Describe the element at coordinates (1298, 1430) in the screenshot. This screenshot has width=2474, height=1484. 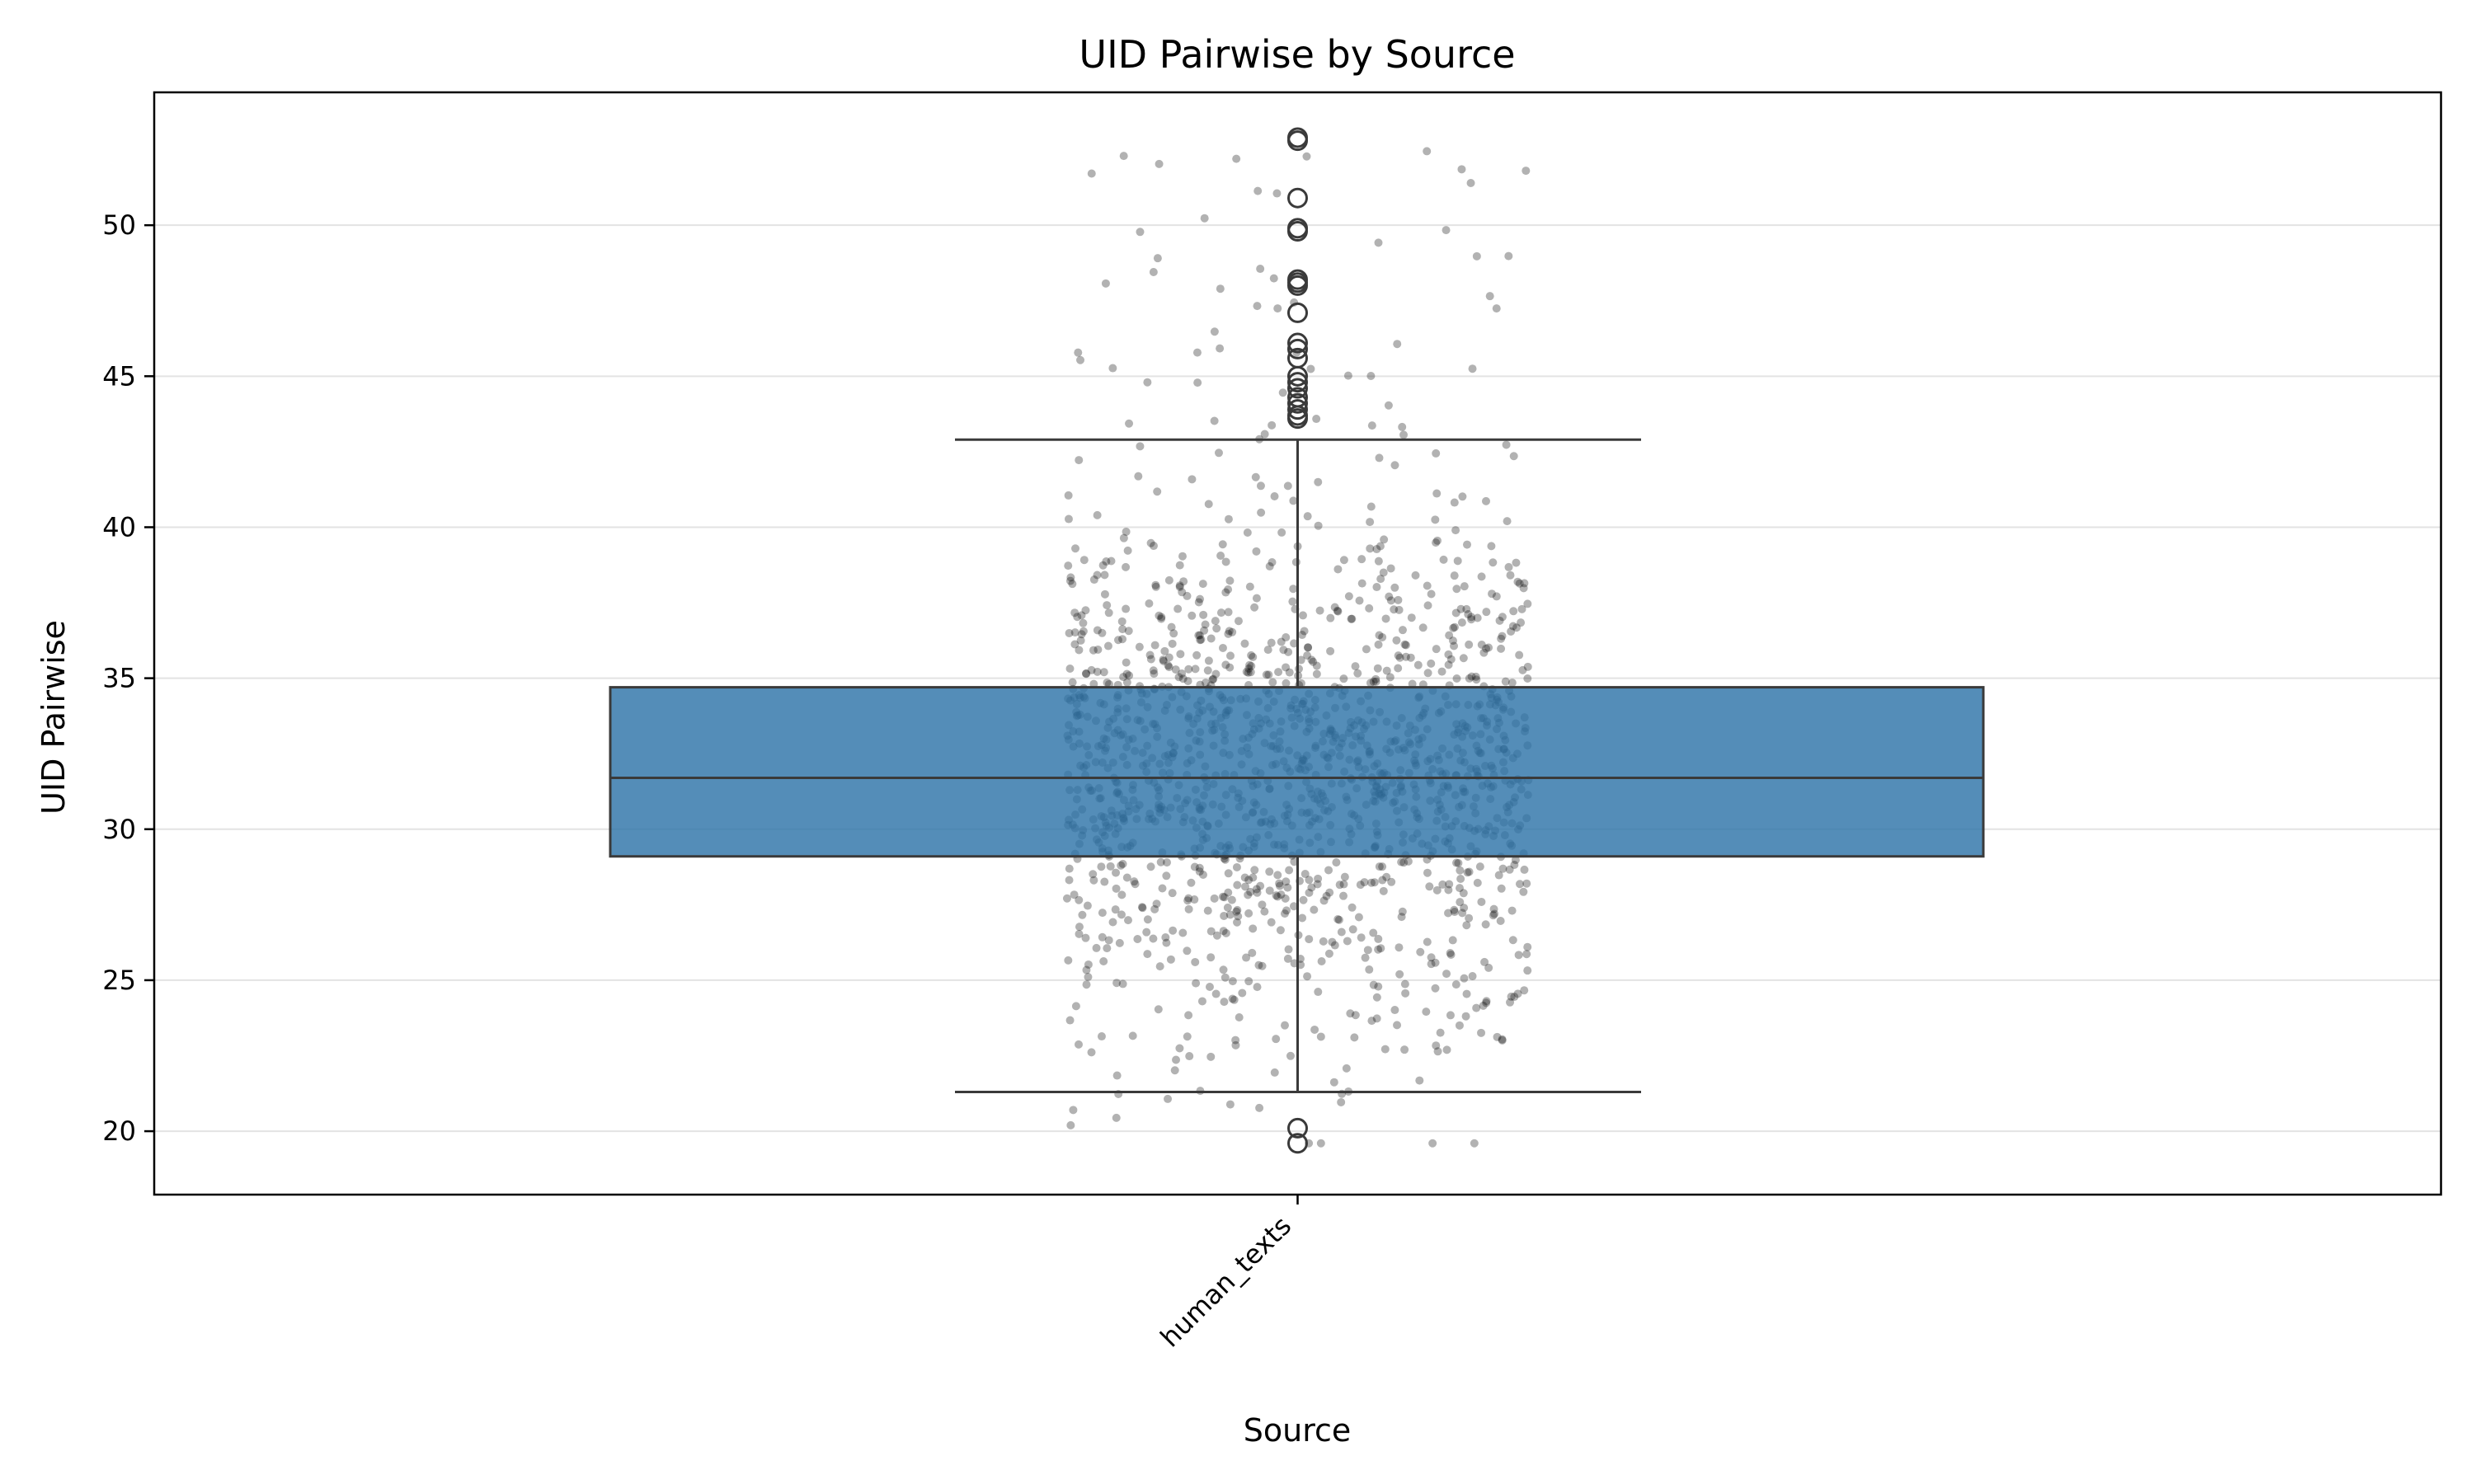
I see `x-axis-label: Source` at that location.